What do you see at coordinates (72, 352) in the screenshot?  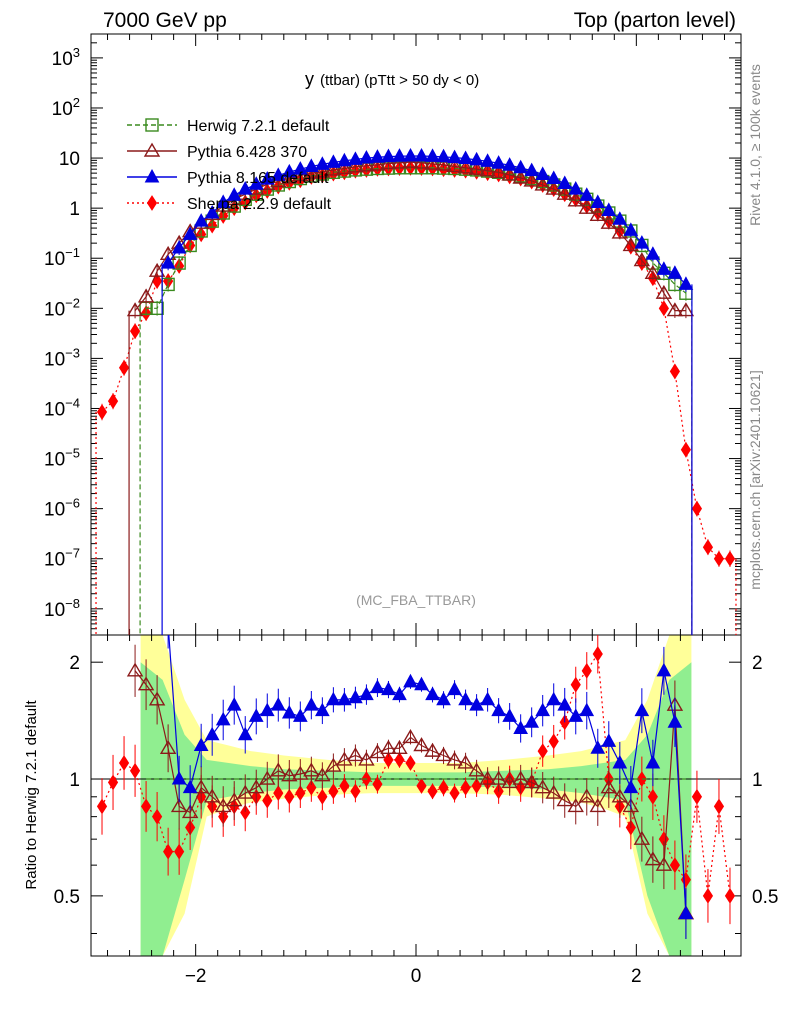 I see `y-tick-label-exponent: −3` at bounding box center [72, 352].